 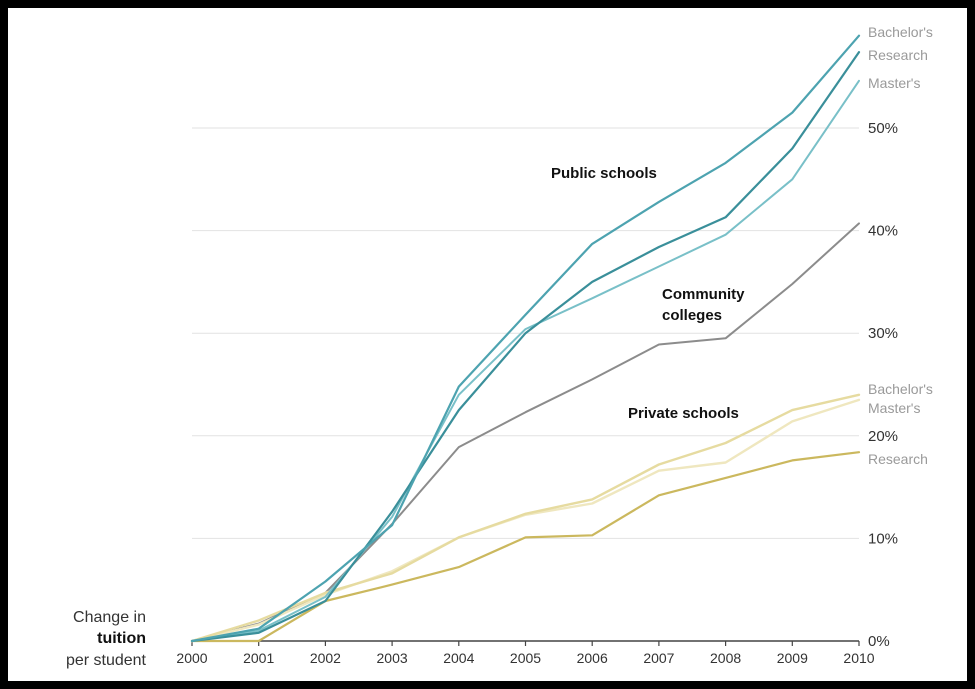 What do you see at coordinates (883, 128) in the screenshot?
I see `y-tick-label: 50%` at bounding box center [883, 128].